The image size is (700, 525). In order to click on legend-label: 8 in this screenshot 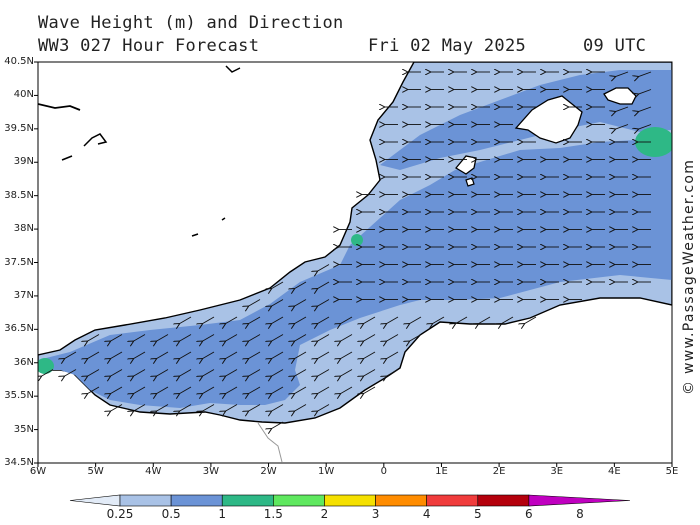, I will do `click(580, 514)`.